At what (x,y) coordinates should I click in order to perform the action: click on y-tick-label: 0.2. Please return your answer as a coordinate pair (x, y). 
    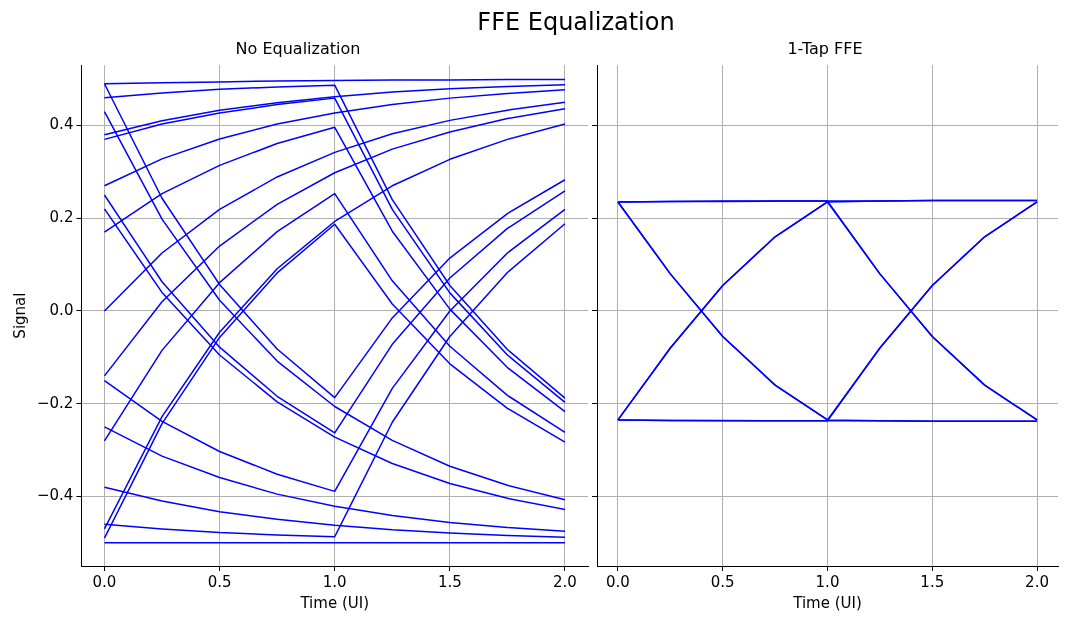
    Looking at the image, I should click on (61, 217).